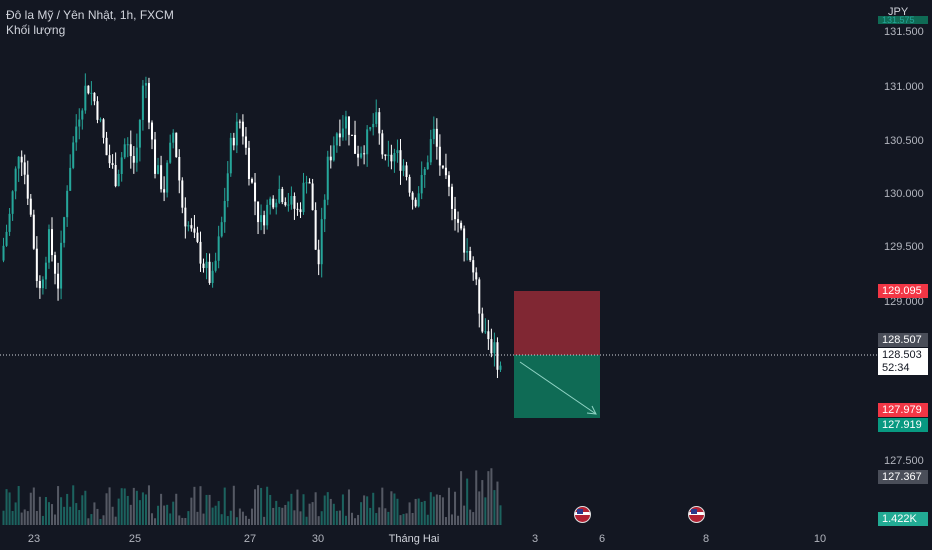  What do you see at coordinates (557, 323) in the screenshot?
I see `stop-loss-zone` at bounding box center [557, 323].